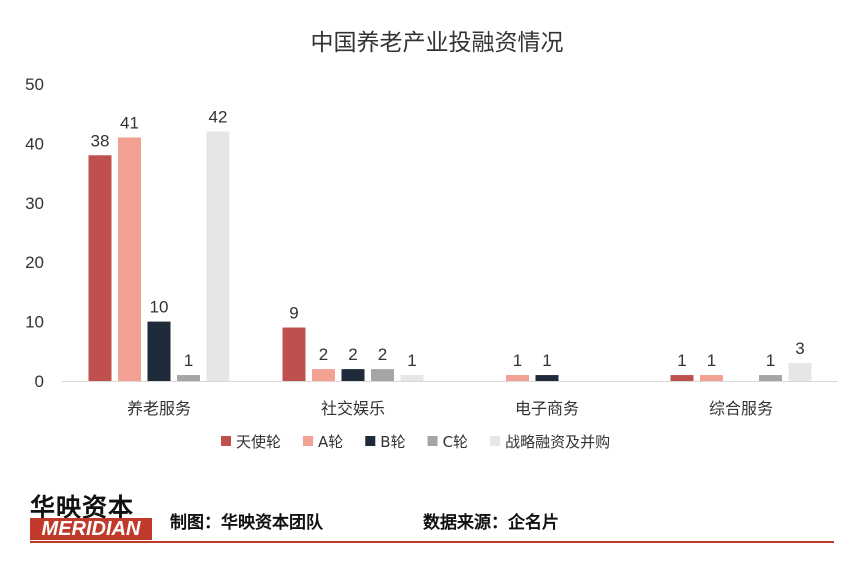 The height and width of the screenshot is (577, 864). What do you see at coordinates (34, 84) in the screenshot?
I see `y-tick-label: 50` at bounding box center [34, 84].